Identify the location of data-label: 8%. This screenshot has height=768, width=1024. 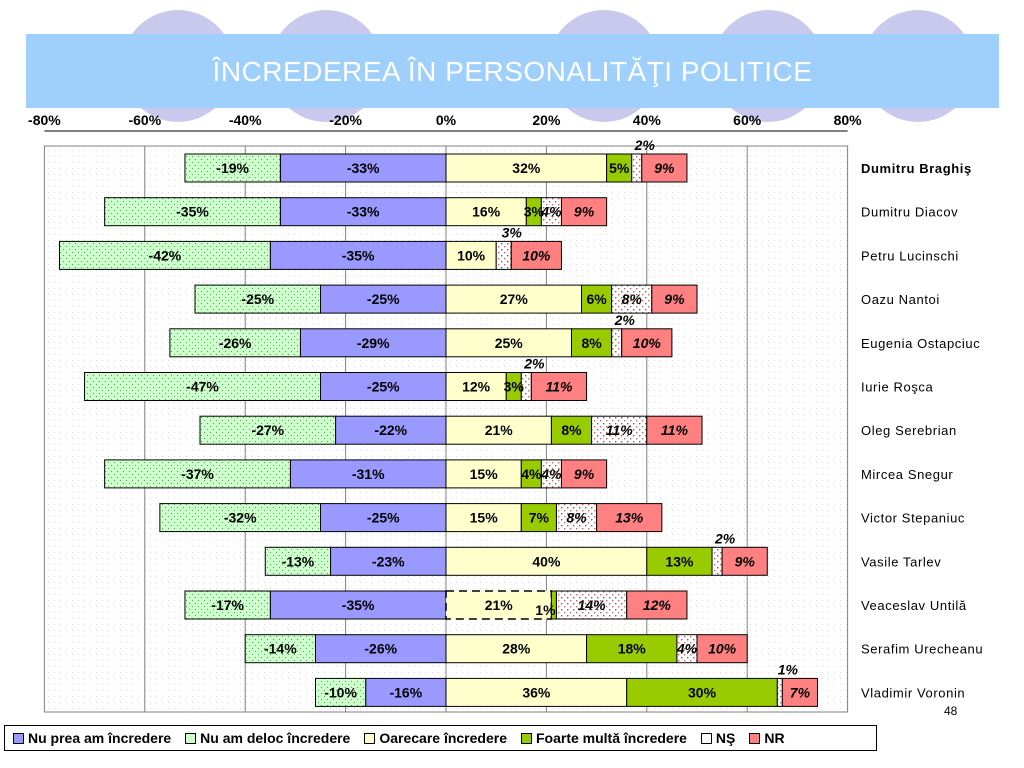
(576, 518).